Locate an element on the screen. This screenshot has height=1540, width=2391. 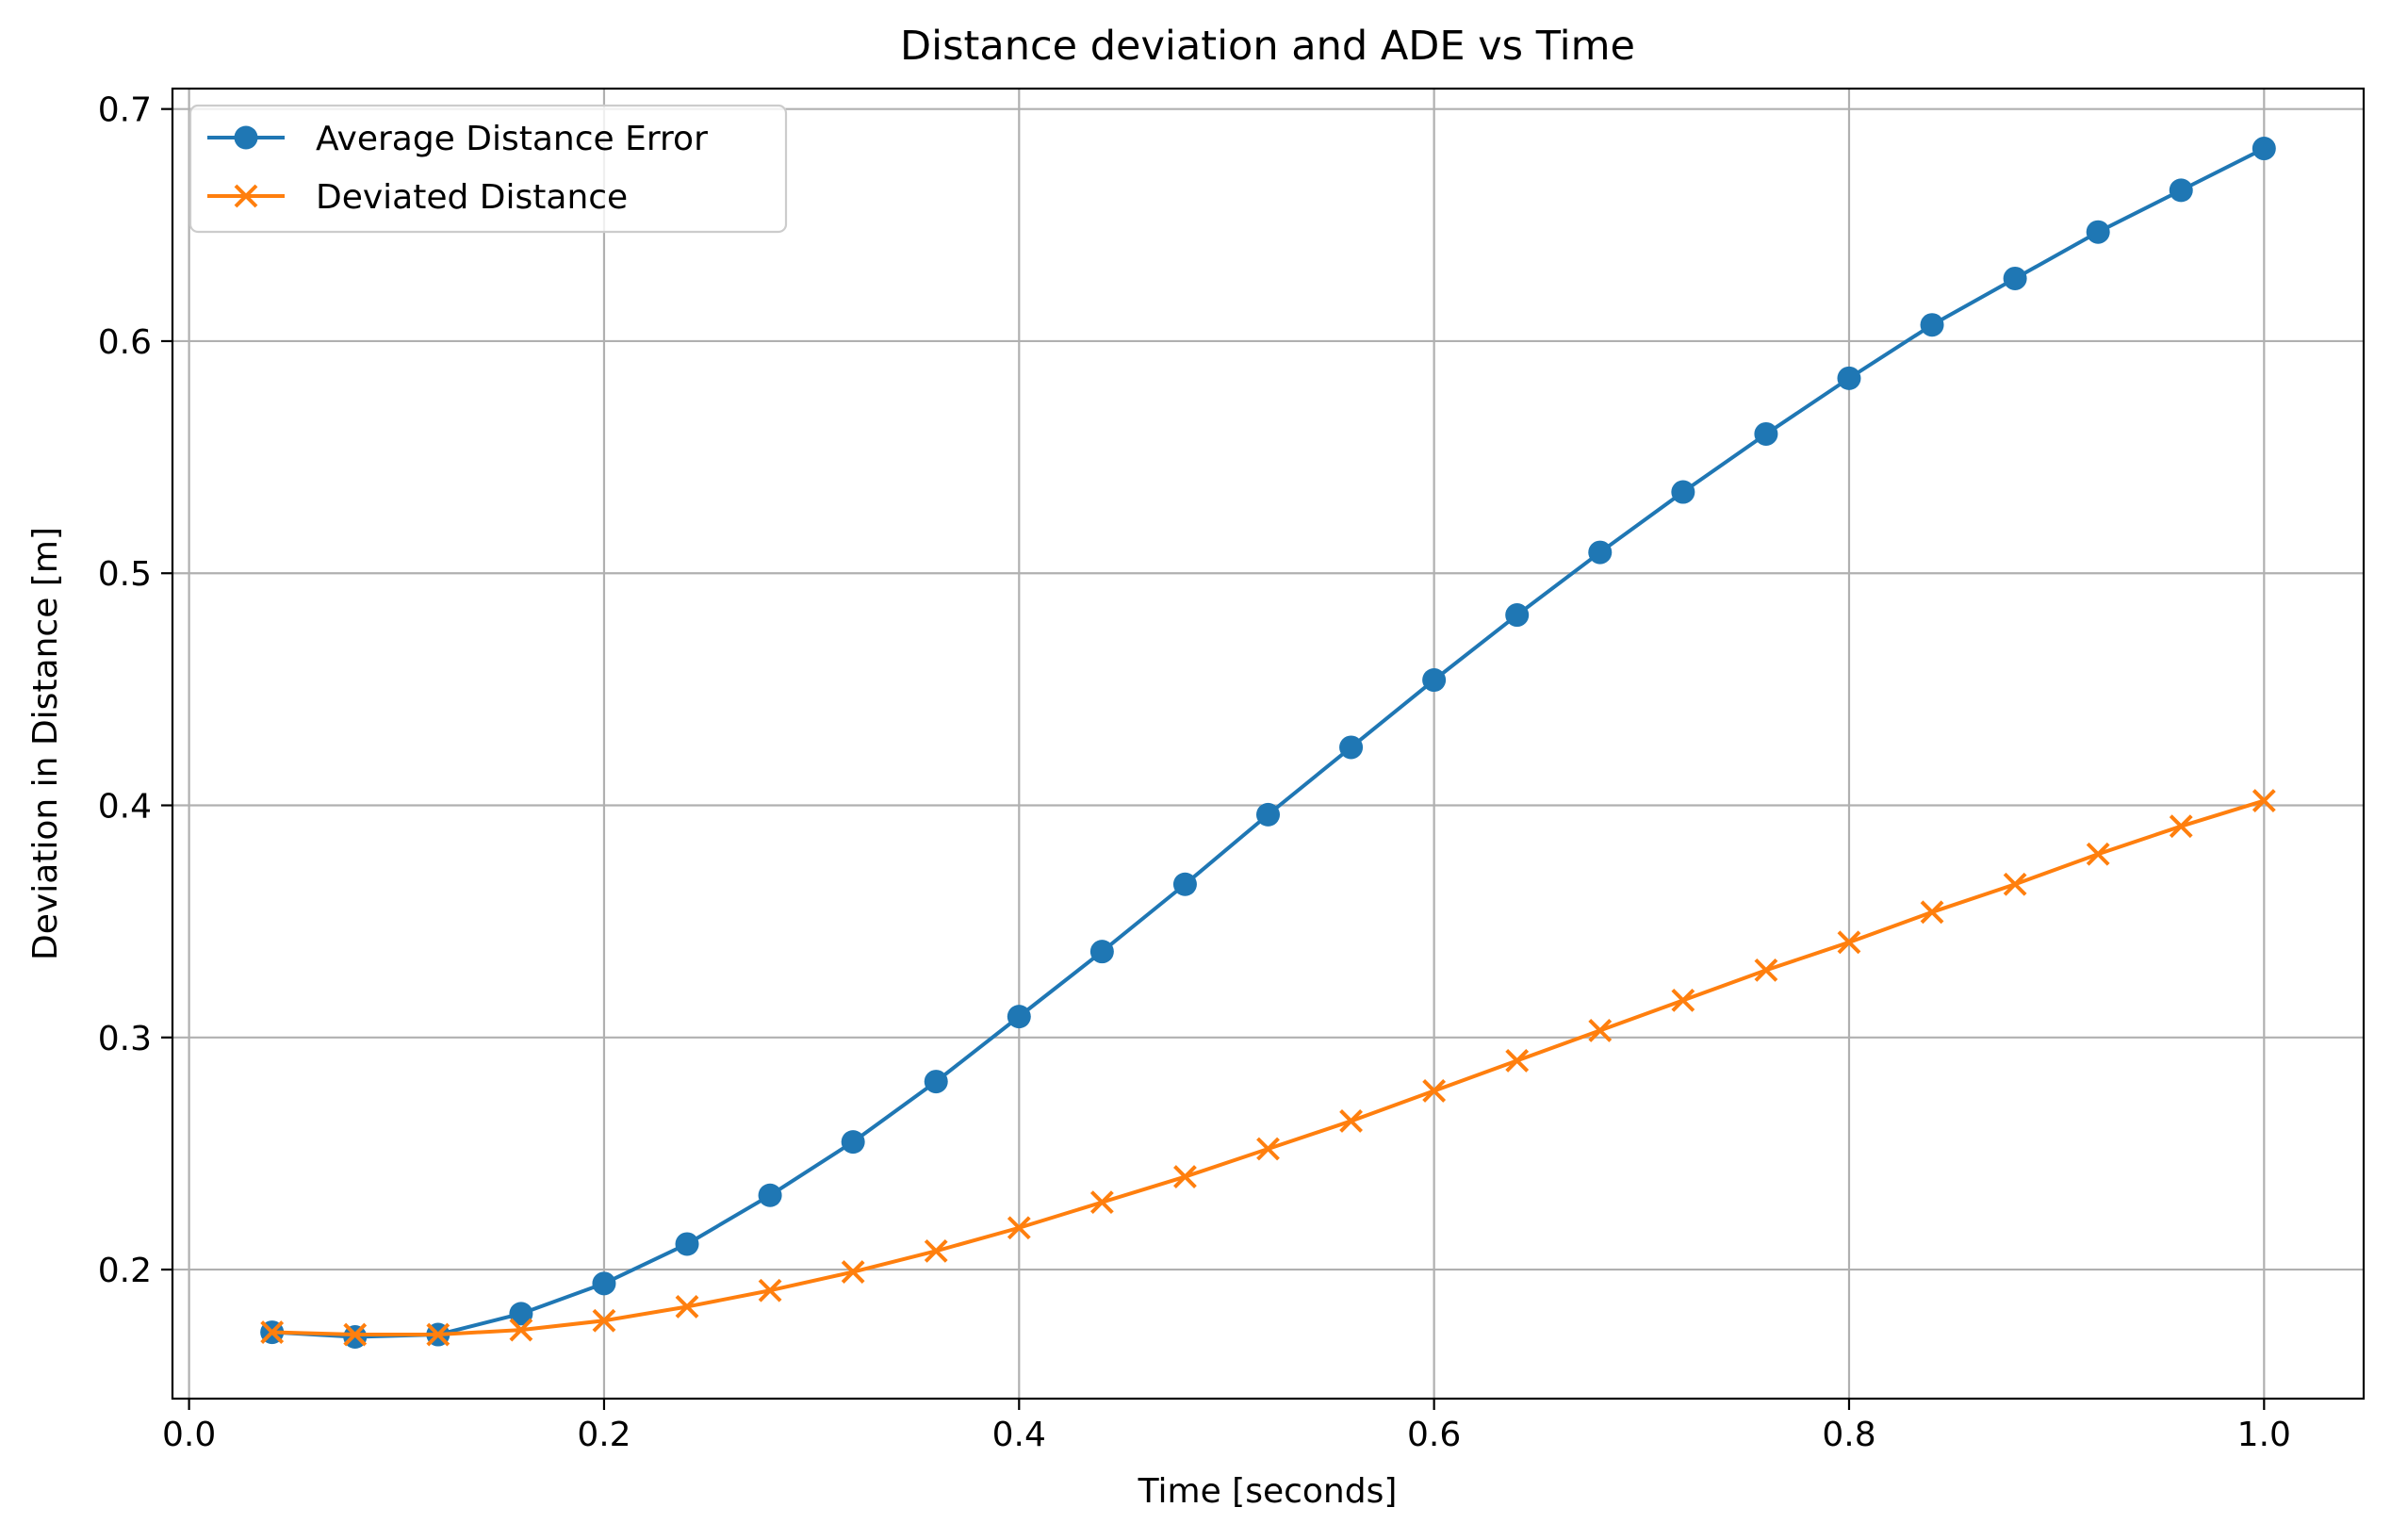
x-tick-label: 0.0 is located at coordinates (189, 1435).